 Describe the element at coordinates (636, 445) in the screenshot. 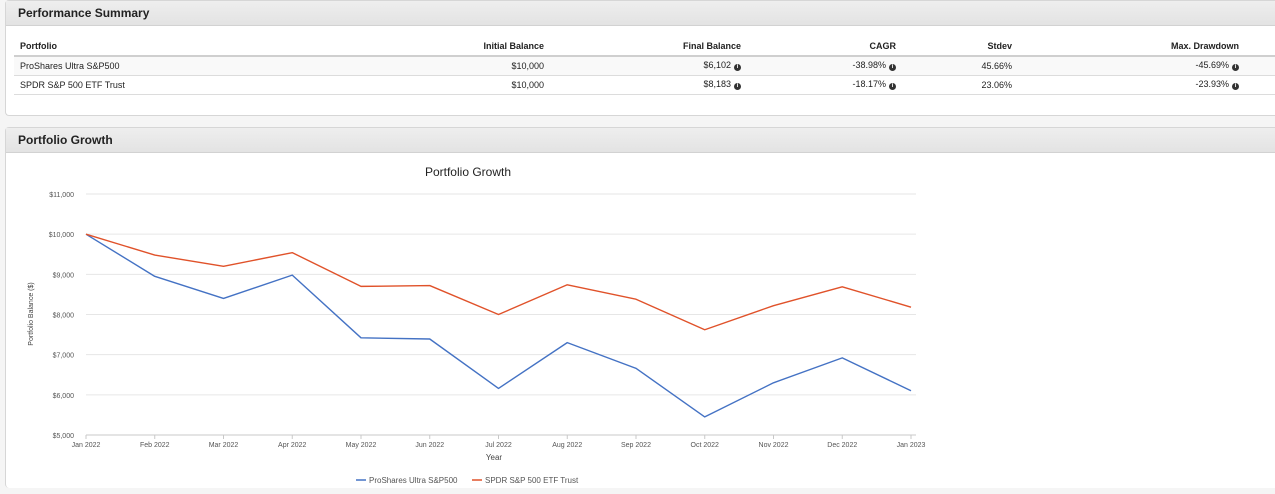

I see `x-tick-label: Sep 2022` at that location.